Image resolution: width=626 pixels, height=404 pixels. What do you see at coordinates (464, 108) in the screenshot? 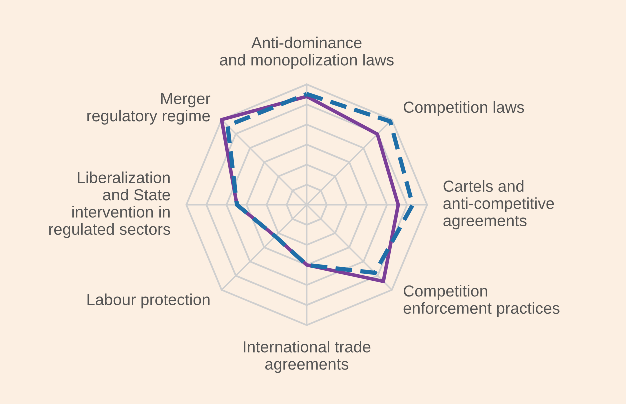
I see `spoke-label: Competition laws` at bounding box center [464, 108].